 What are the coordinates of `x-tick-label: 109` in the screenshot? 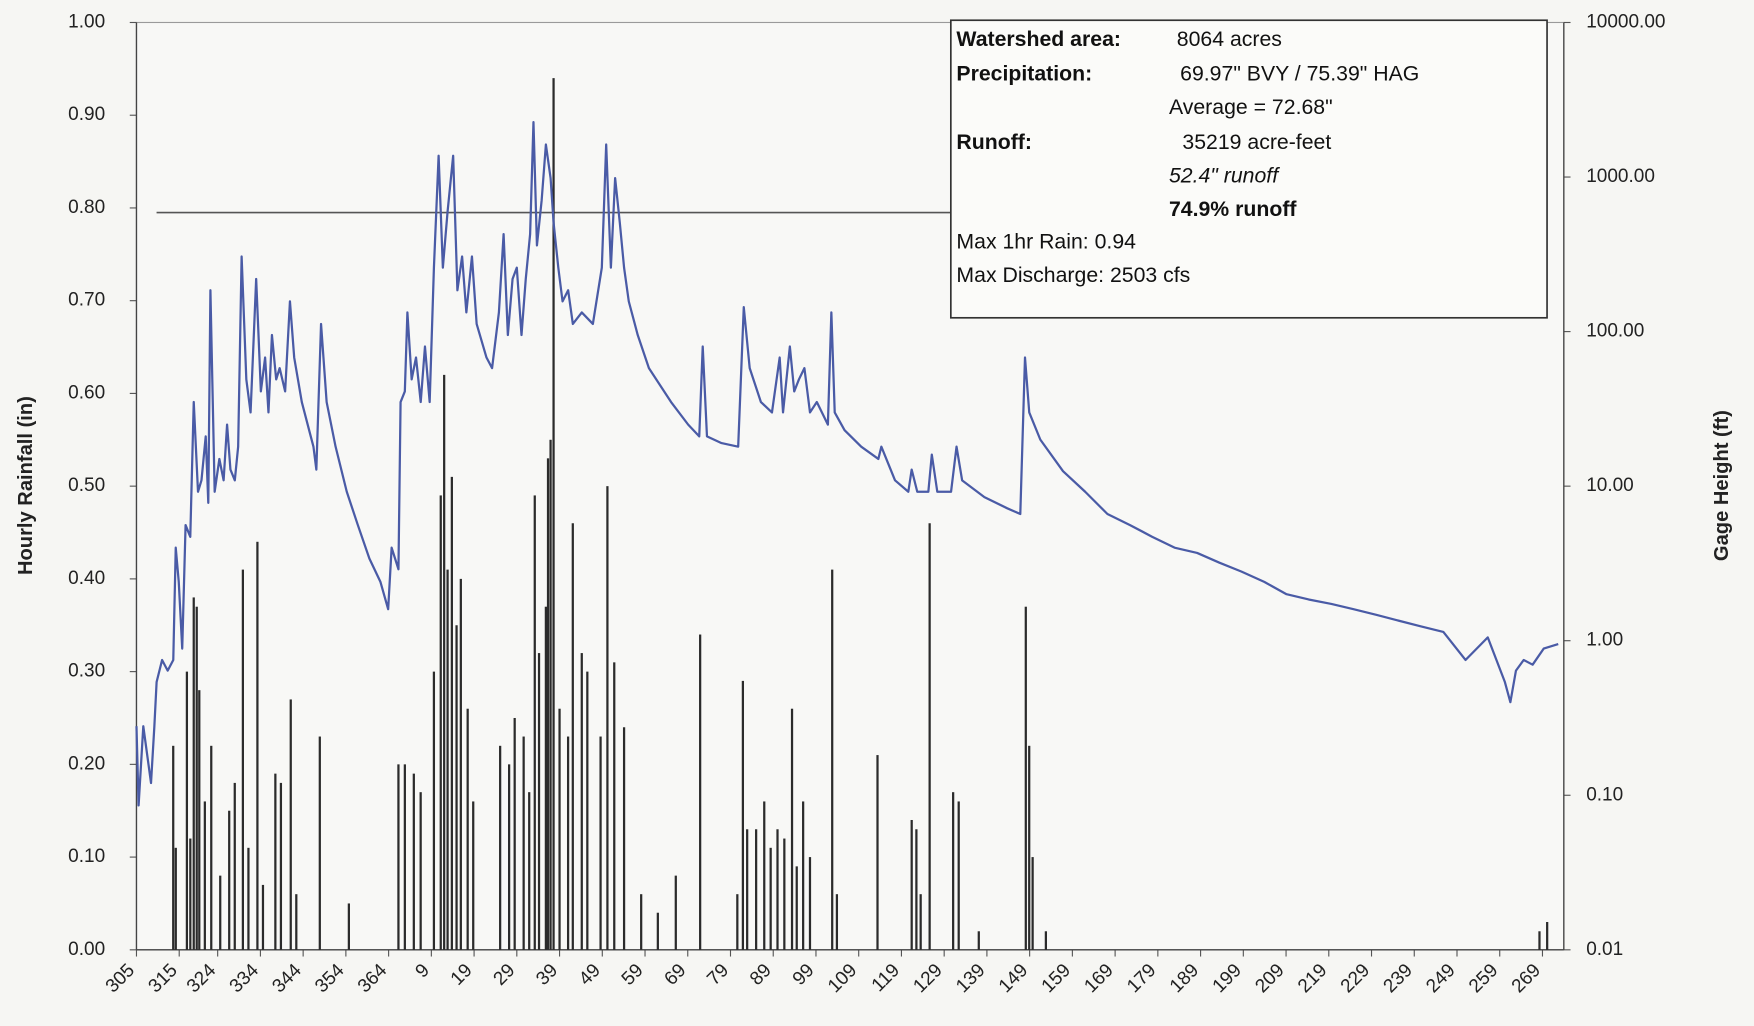 It's located at (842, 978).